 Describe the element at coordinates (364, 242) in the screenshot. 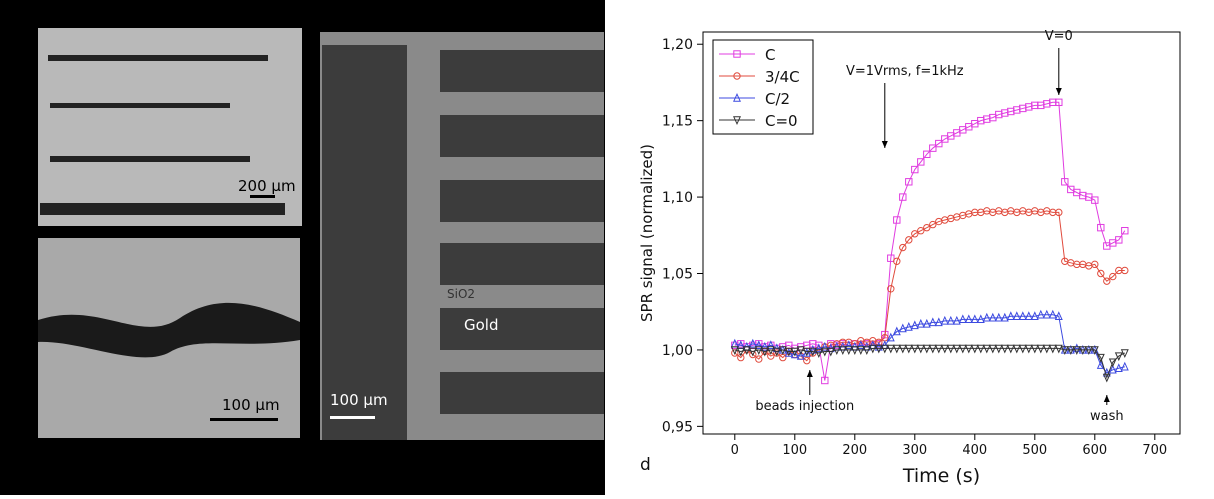

I see `electrode-bus` at that location.